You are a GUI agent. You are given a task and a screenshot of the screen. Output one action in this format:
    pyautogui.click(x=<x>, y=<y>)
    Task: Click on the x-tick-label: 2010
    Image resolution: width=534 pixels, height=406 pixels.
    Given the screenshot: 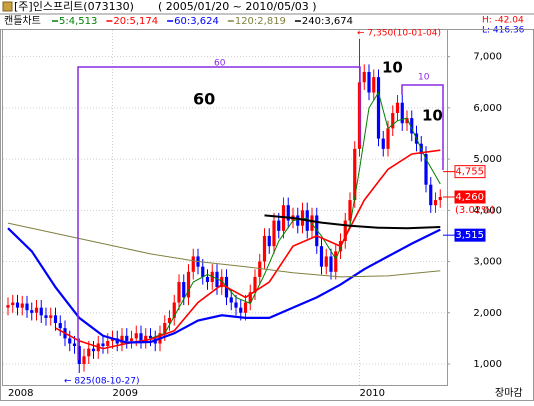 What is the action you would take?
    pyautogui.click(x=372, y=393)
    